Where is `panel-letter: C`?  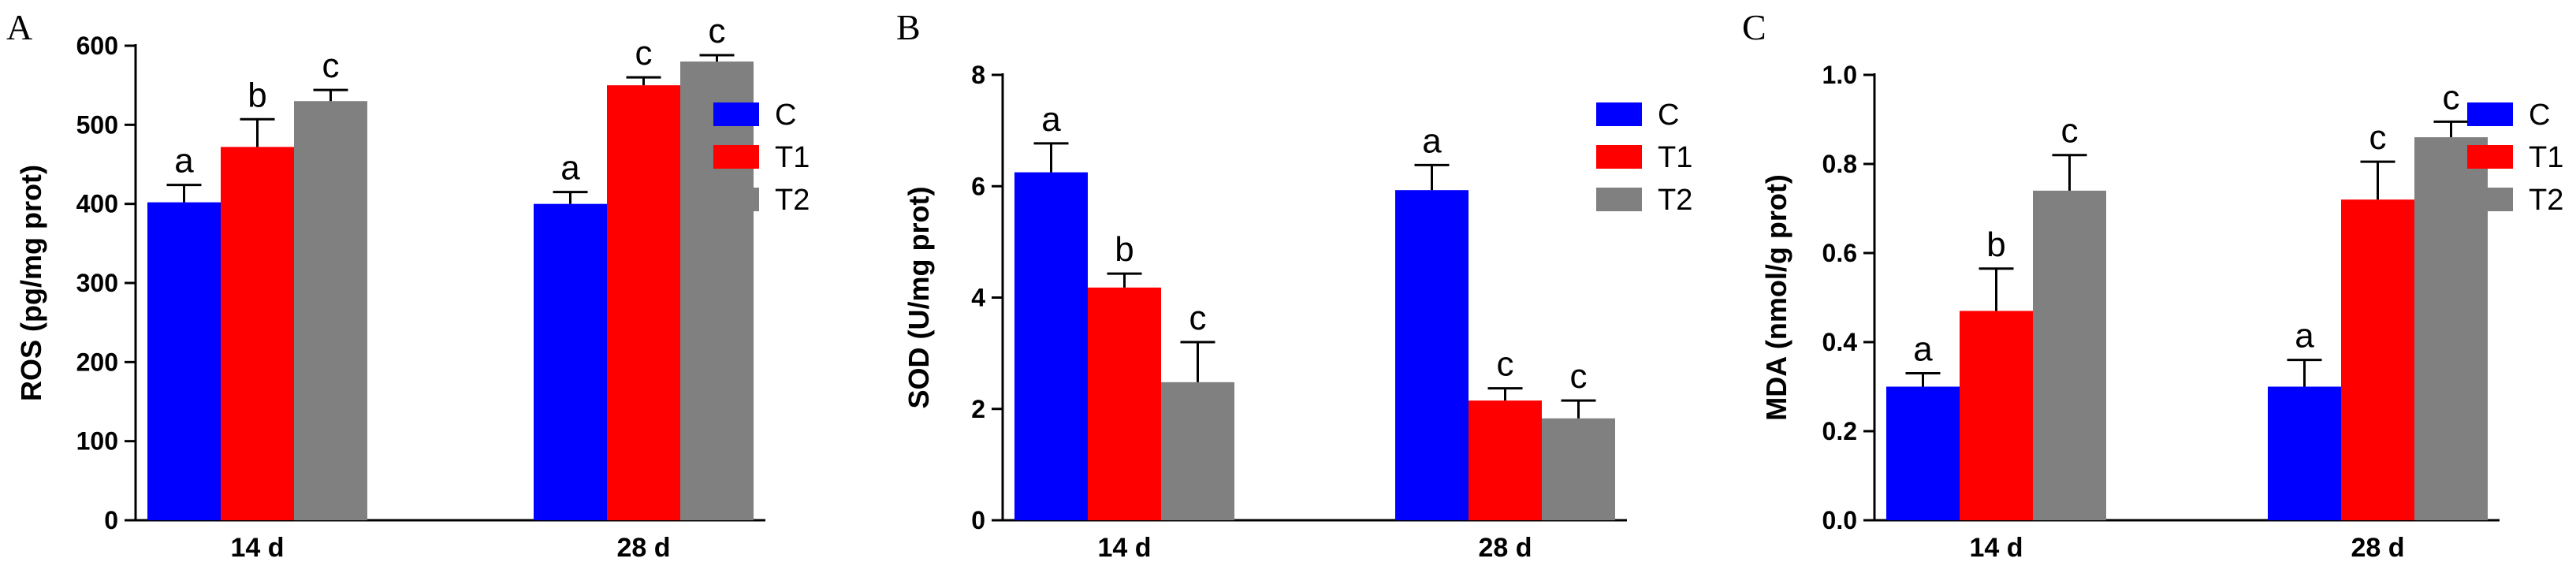
panel-letter: C is located at coordinates (1754, 27).